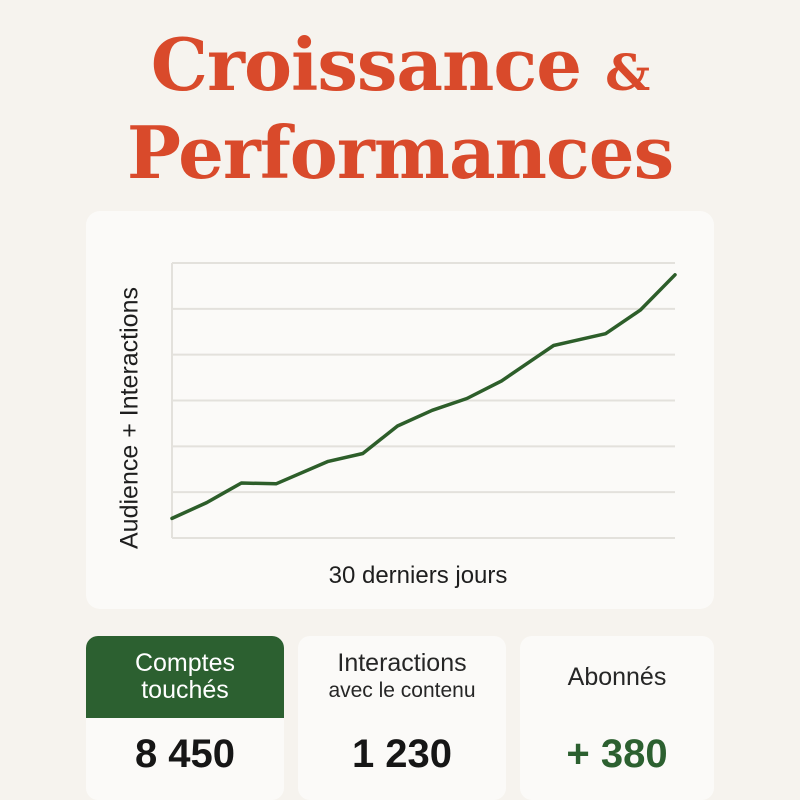 The image size is (800, 800). Describe the element at coordinates (185, 690) in the screenshot. I see `stat-label-line-2: touchés` at that location.